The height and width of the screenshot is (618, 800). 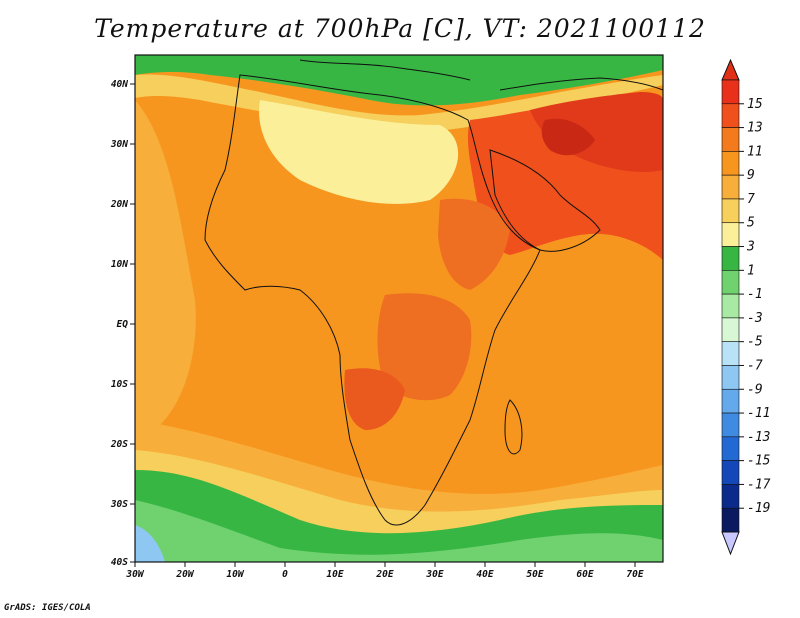 I want to click on colorbar-top-arrow, so click(x=730, y=69).